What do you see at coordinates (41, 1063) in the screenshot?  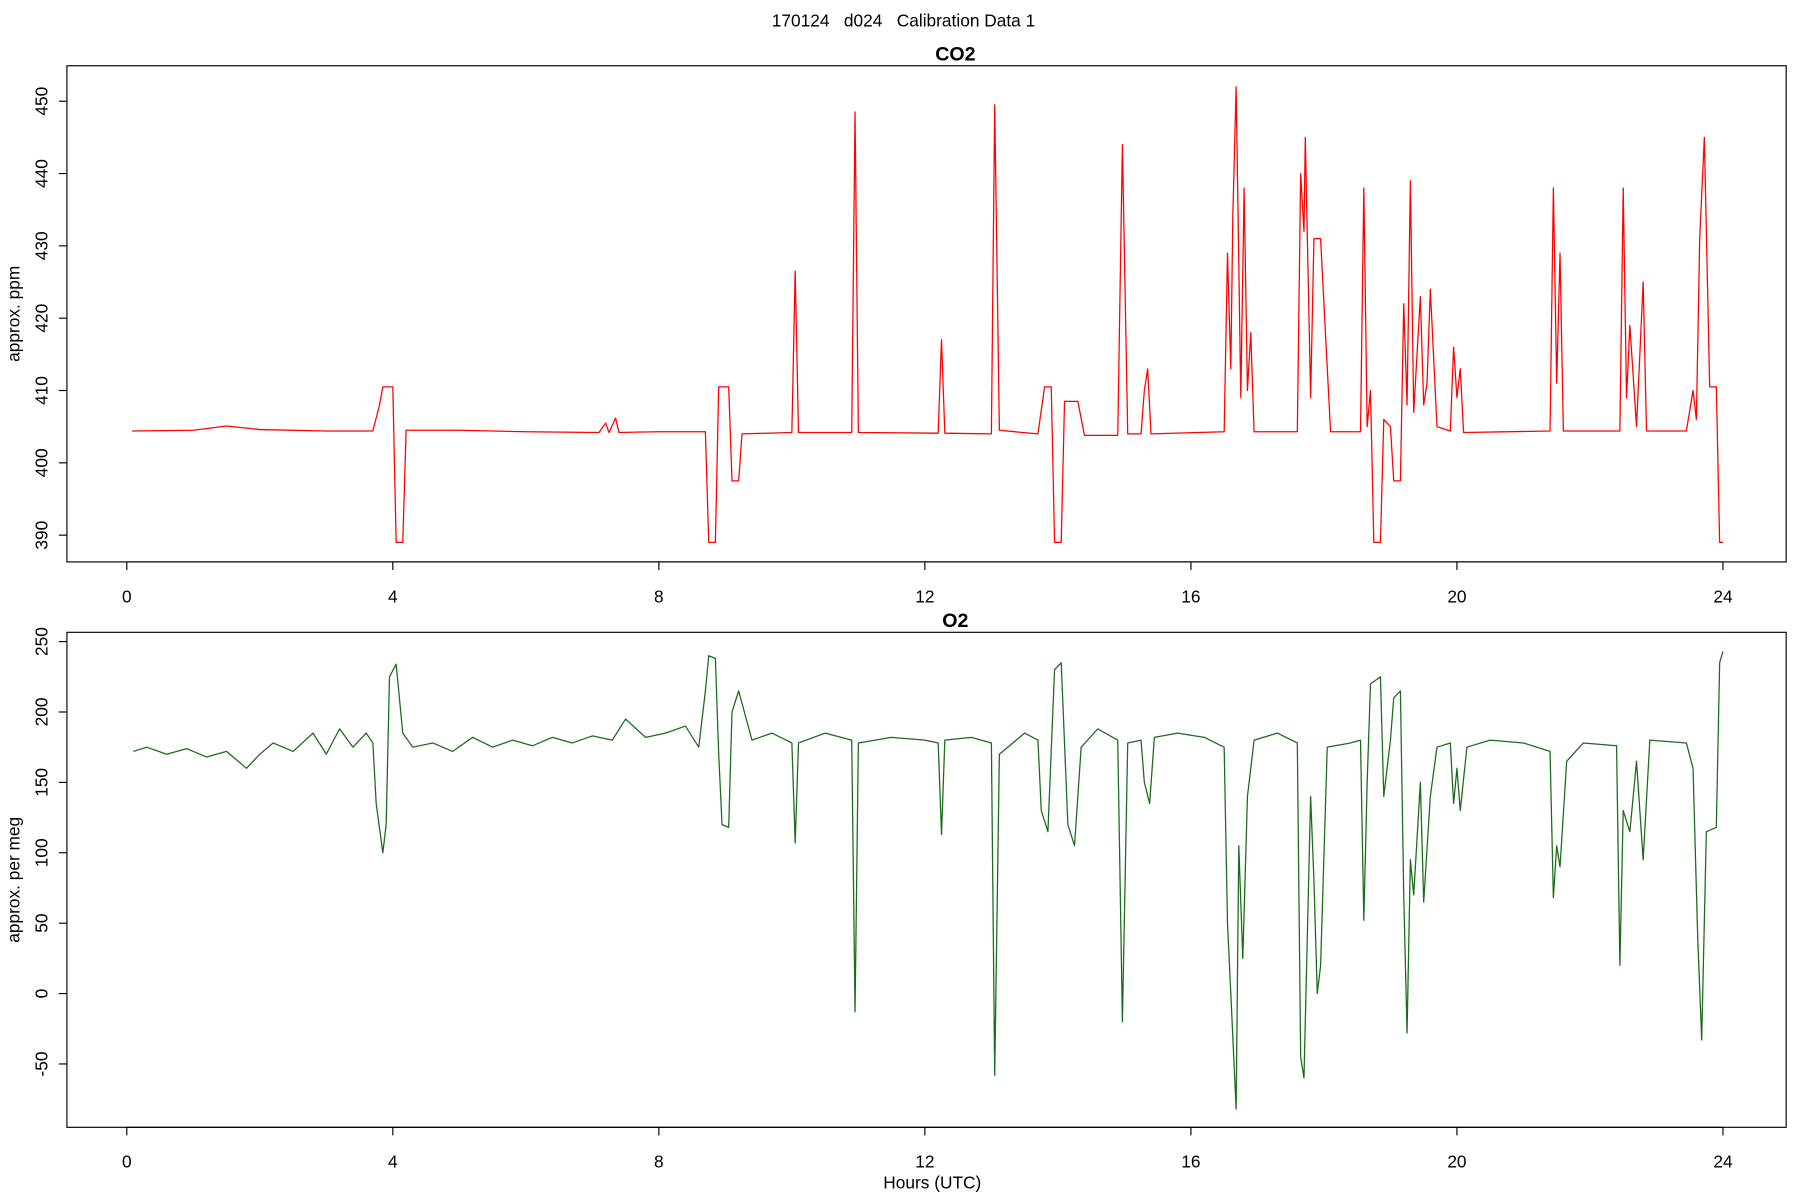 I see `y-tick-label: -50` at bounding box center [41, 1063].